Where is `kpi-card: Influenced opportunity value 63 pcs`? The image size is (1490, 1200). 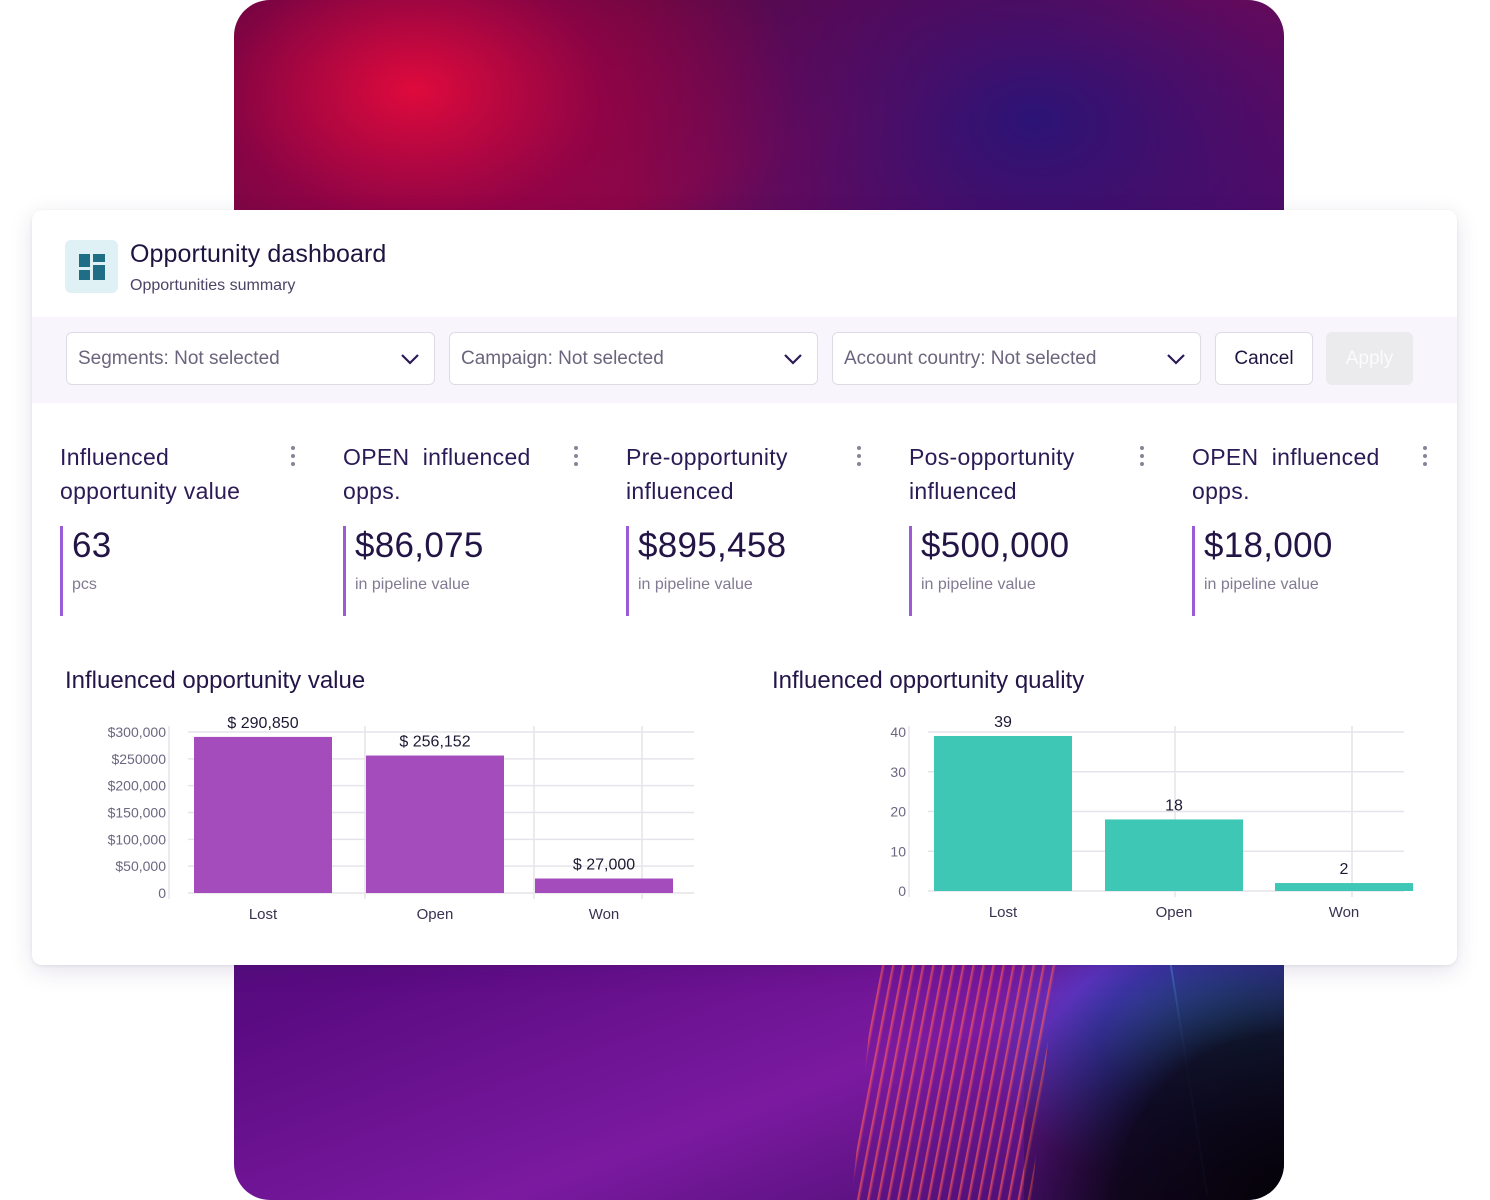
kpi-card: Influenced opportunity value 63 pcs is located at coordinates (180, 528).